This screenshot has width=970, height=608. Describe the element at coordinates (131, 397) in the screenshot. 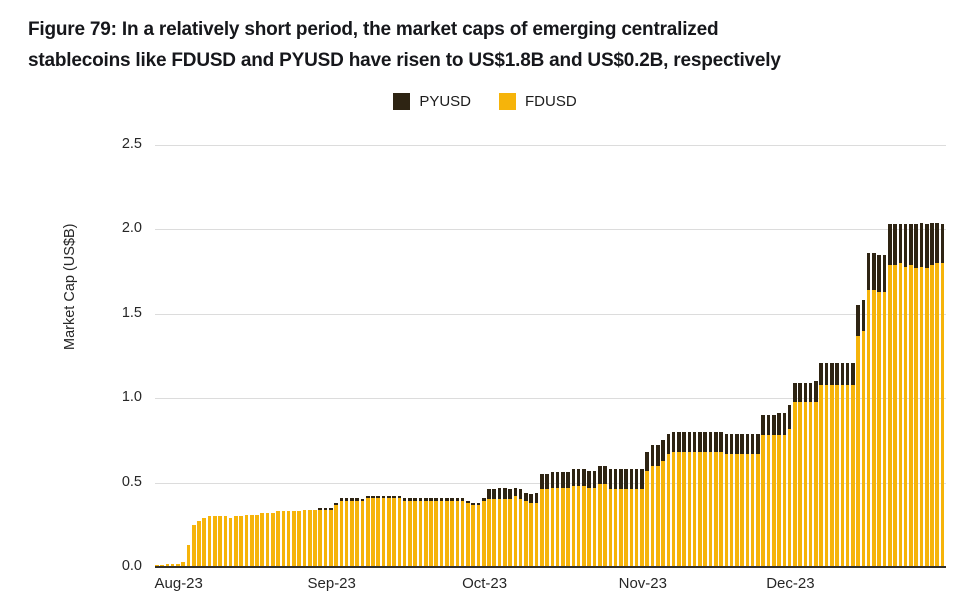

I see `y-tick-label-1.0: 1.0` at that location.